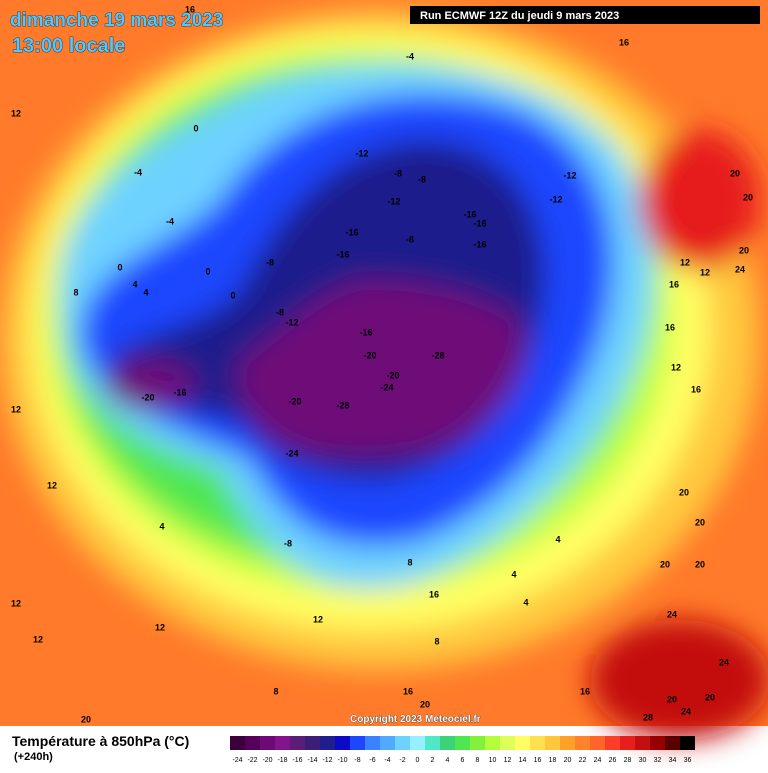 This screenshot has width=768, height=773. What do you see at coordinates (297, 760) in the screenshot?
I see `scale-label: -16` at bounding box center [297, 760].